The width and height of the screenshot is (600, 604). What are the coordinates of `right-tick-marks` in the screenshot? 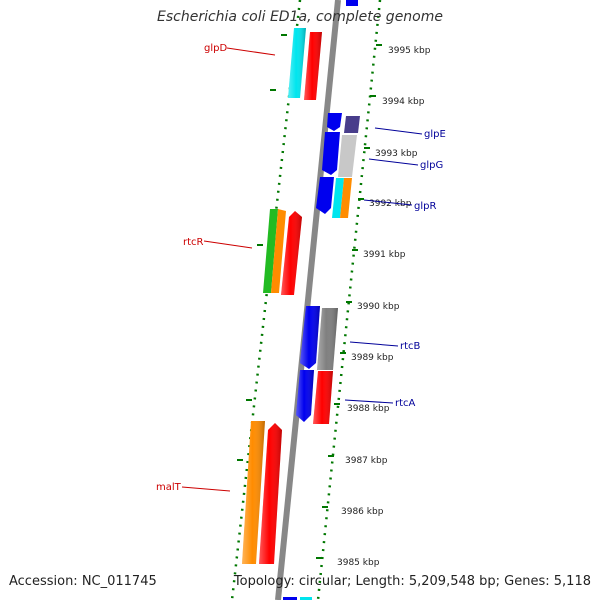 It's located at (349, 301).